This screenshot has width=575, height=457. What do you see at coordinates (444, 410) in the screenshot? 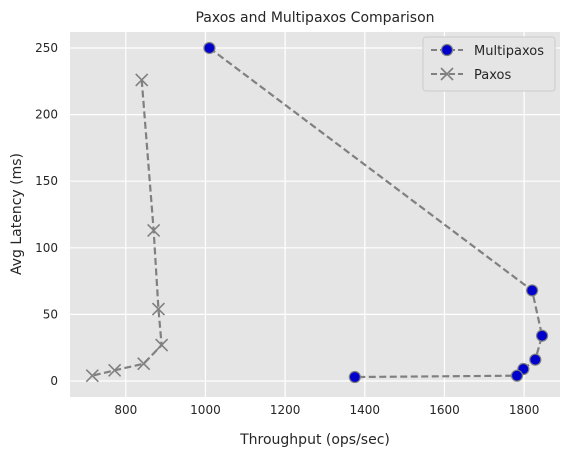
I see `x-tick-label: 1600` at bounding box center [444, 410].